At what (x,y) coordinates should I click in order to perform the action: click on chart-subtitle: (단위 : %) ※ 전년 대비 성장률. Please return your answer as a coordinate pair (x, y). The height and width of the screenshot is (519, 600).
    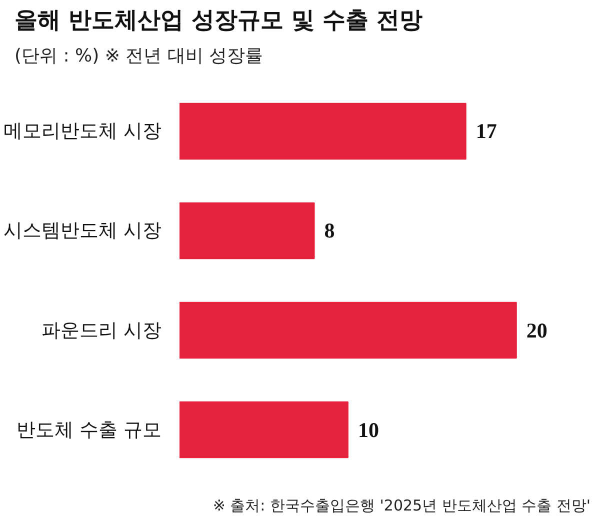
    Looking at the image, I should click on (139, 56).